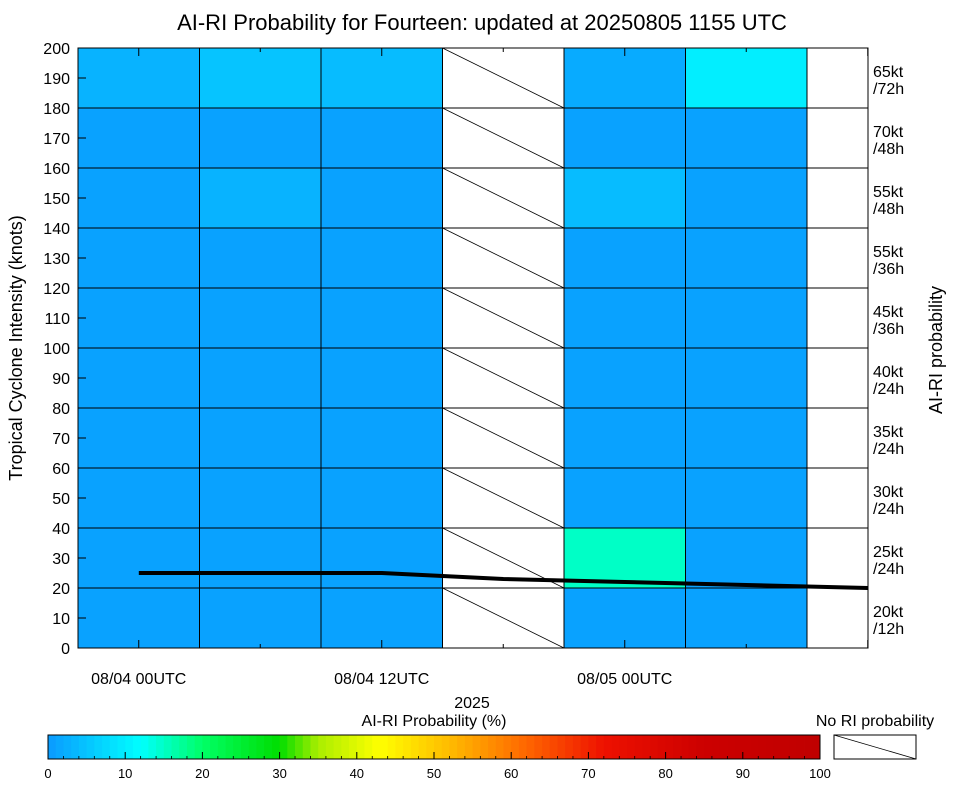 Image resolution: width=964 pixels, height=786 pixels. I want to click on x-tick-label: 08/04 12UTC, so click(381, 679).